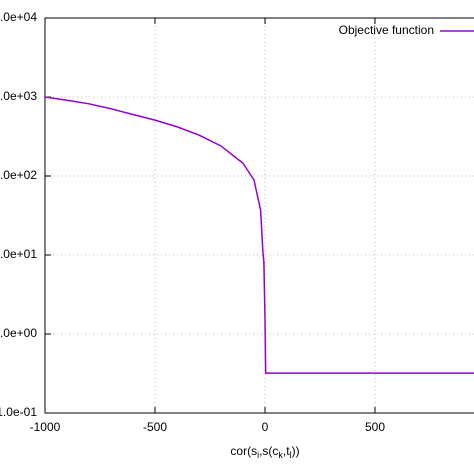 This screenshot has width=474, height=474. I want to click on y-tick-label: 1.0e-01, so click(18, 412).